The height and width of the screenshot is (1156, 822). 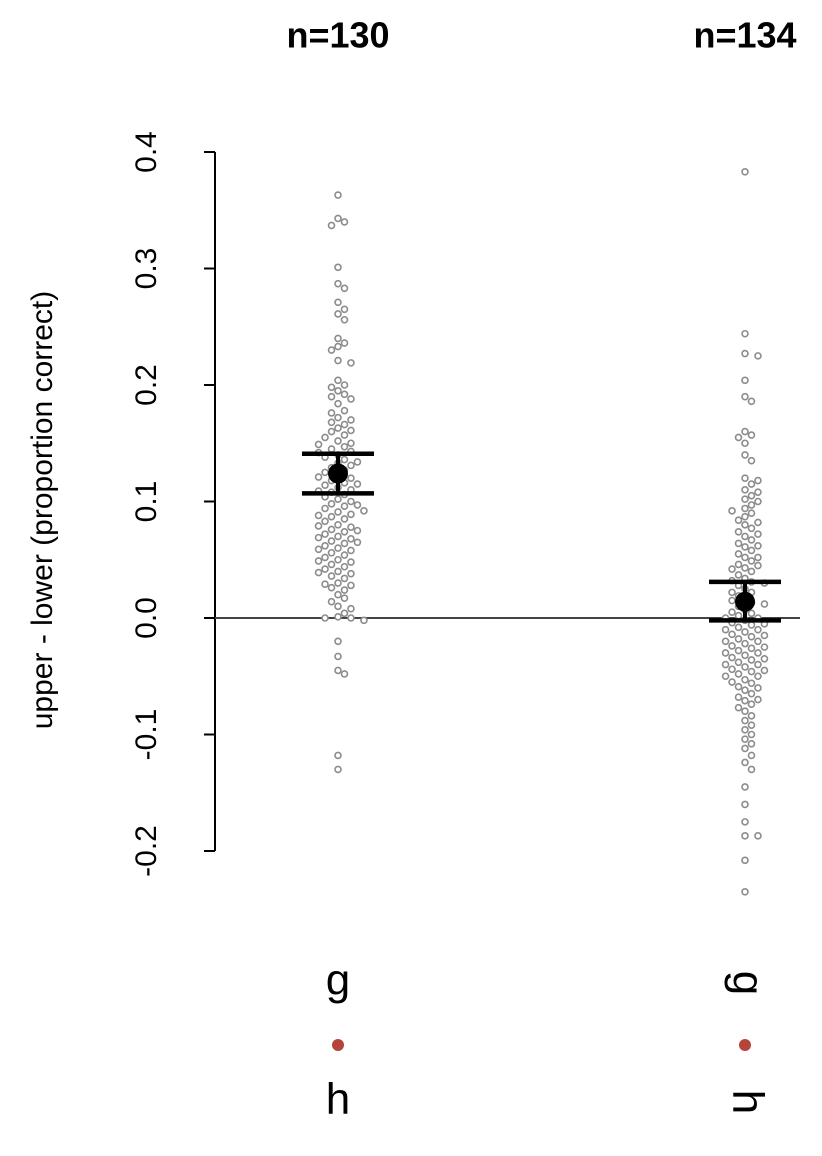 I want to click on y-tick-label: 0.0, so click(x=146, y=618).